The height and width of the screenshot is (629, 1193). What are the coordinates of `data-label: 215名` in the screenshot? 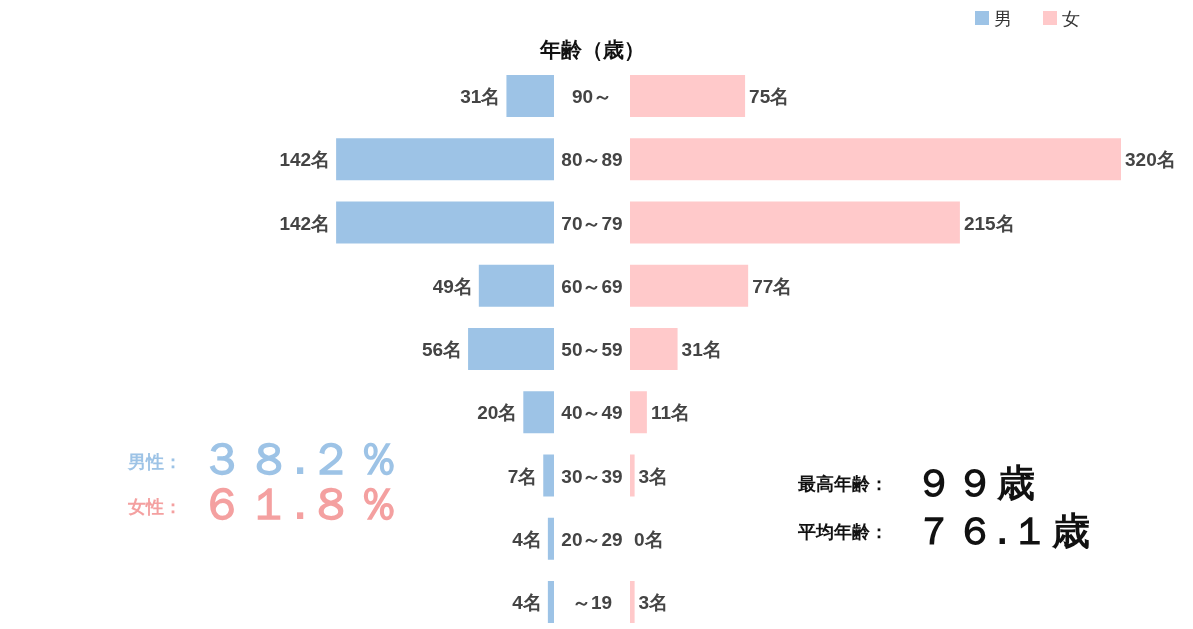 It's located at (989, 223).